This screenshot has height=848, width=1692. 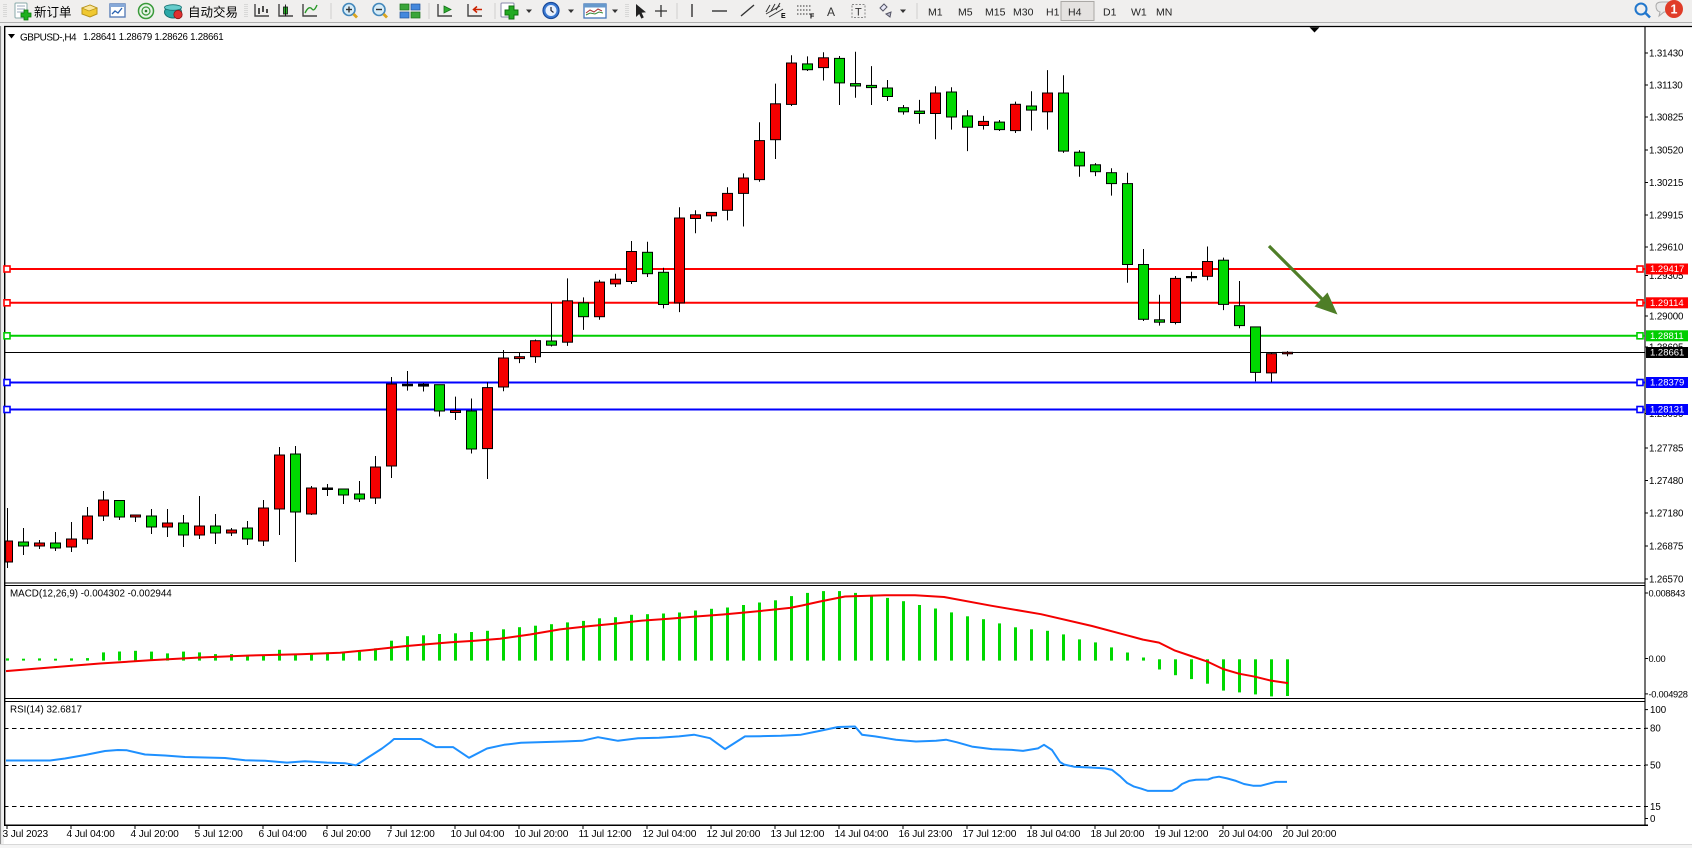 I want to click on svg-text: 10 Jul 04:00, so click(x=478, y=834).